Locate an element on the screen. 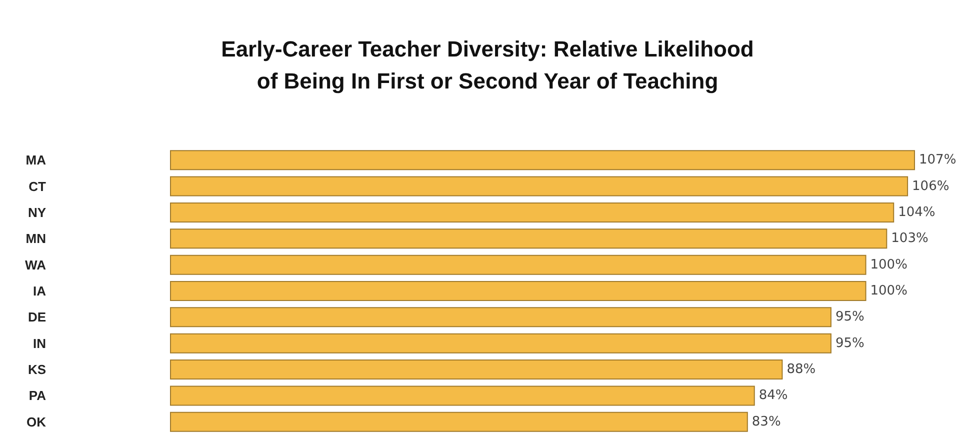  y-tick-label: MA is located at coordinates (36, 160).